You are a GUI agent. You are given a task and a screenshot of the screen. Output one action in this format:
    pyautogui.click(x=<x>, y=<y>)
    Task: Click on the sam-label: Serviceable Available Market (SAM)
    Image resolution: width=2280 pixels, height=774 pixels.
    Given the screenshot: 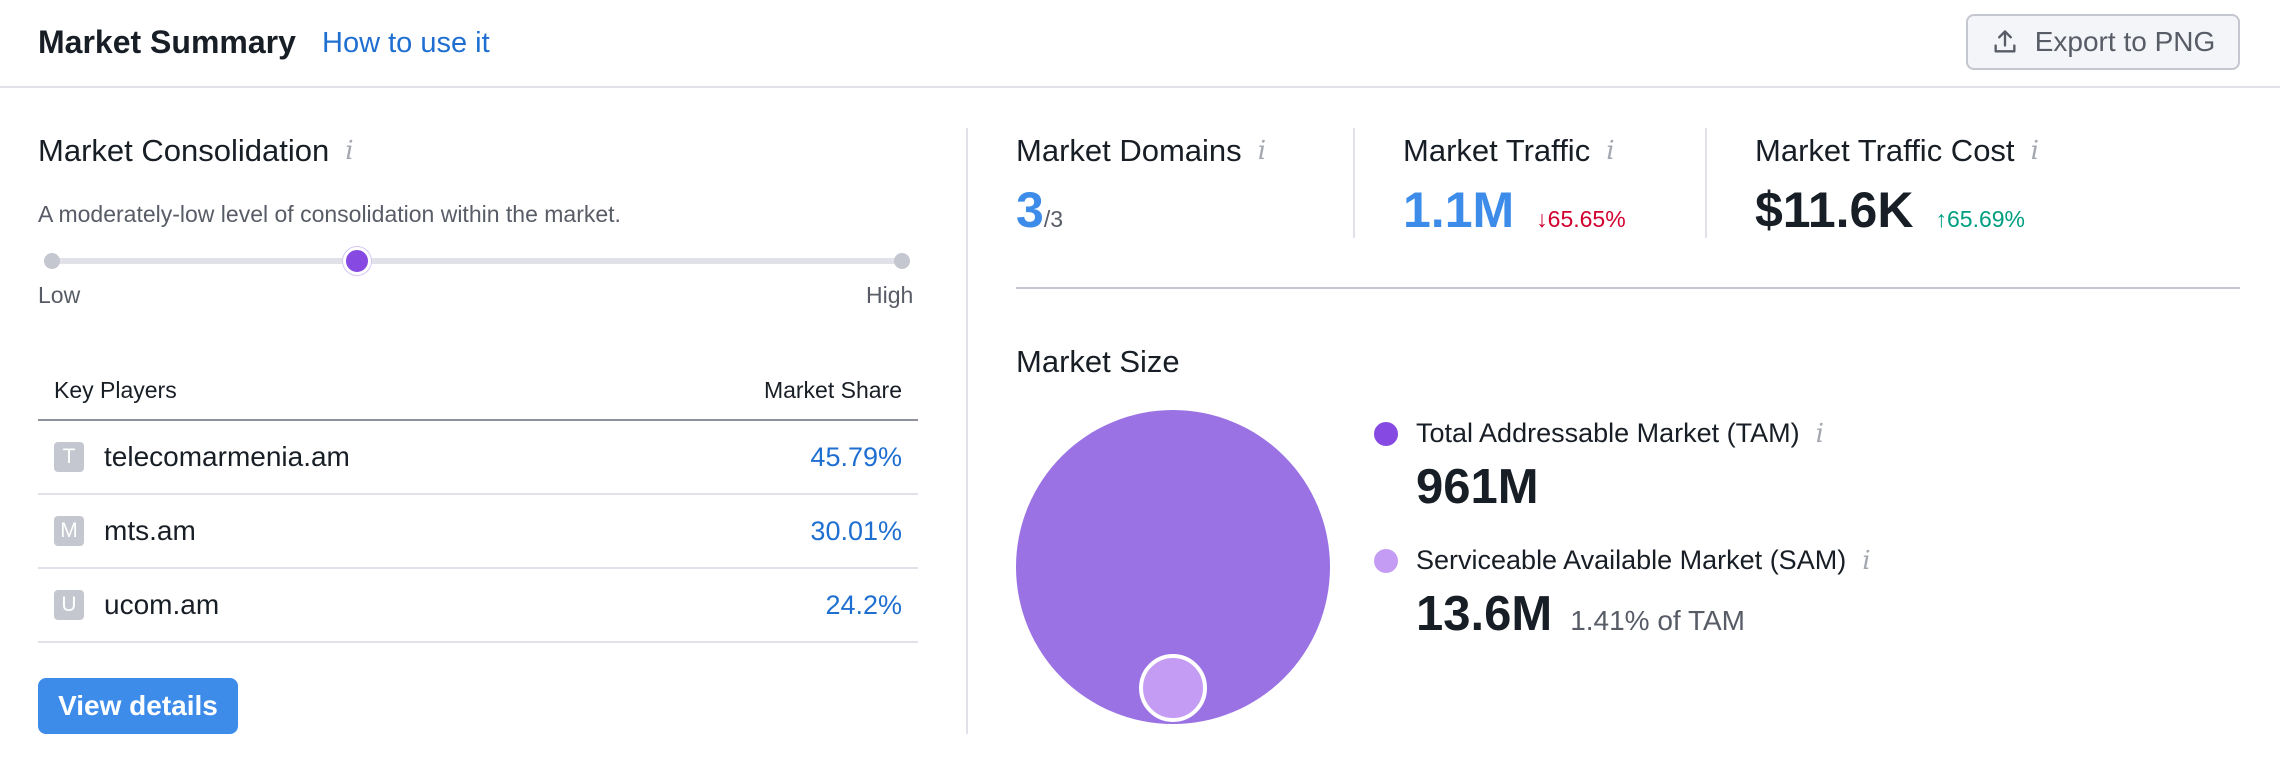 What is the action you would take?
    pyautogui.click(x=1631, y=560)
    